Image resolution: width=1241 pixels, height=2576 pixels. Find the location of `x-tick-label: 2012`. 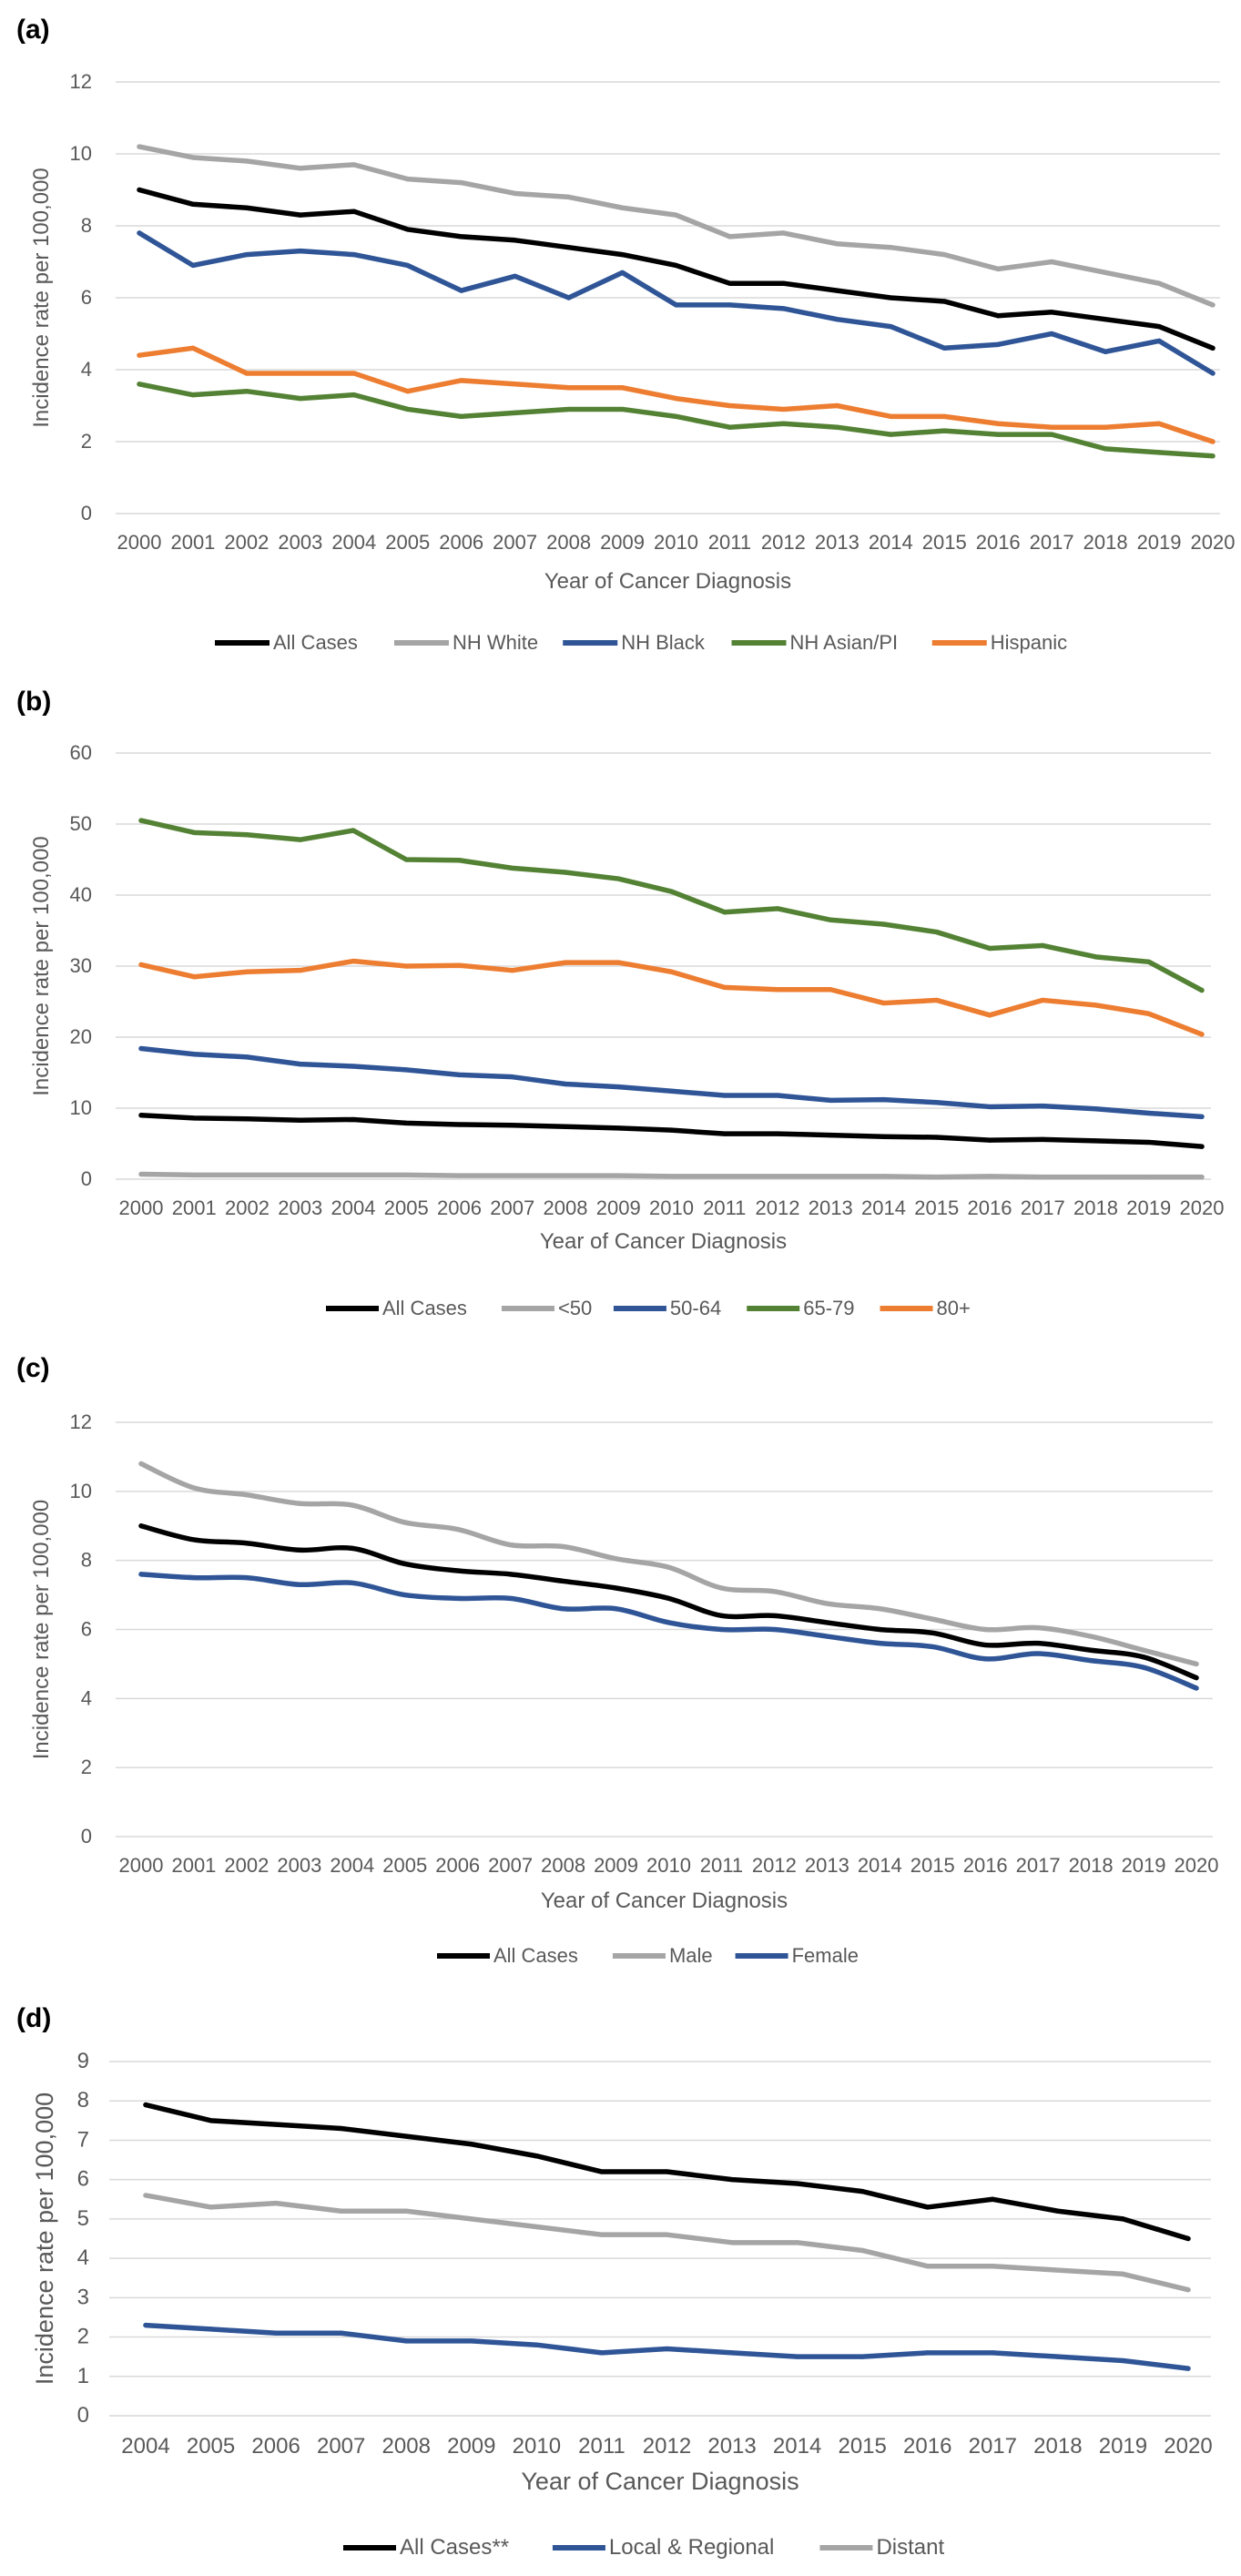

x-tick-label: 2012 is located at coordinates (774, 1865).